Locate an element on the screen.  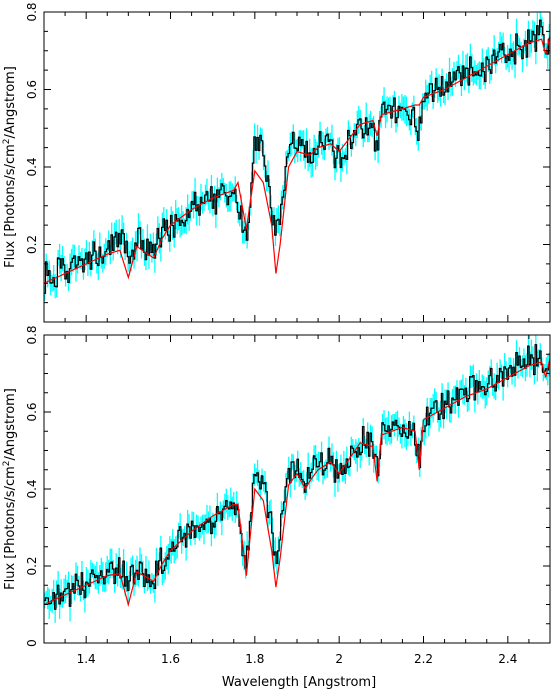
x-tick-label: 1.4 is located at coordinates (86, 659).